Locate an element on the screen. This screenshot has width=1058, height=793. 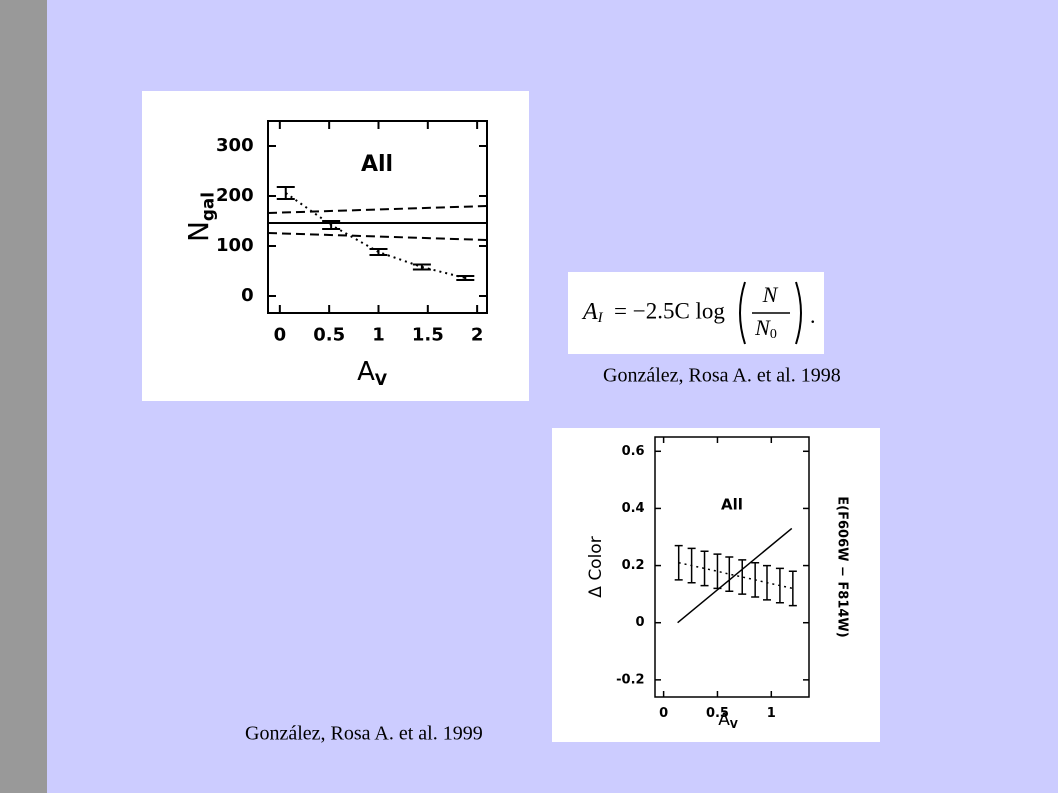
y-axis-label: Ngal is located at coordinates (199, 217).